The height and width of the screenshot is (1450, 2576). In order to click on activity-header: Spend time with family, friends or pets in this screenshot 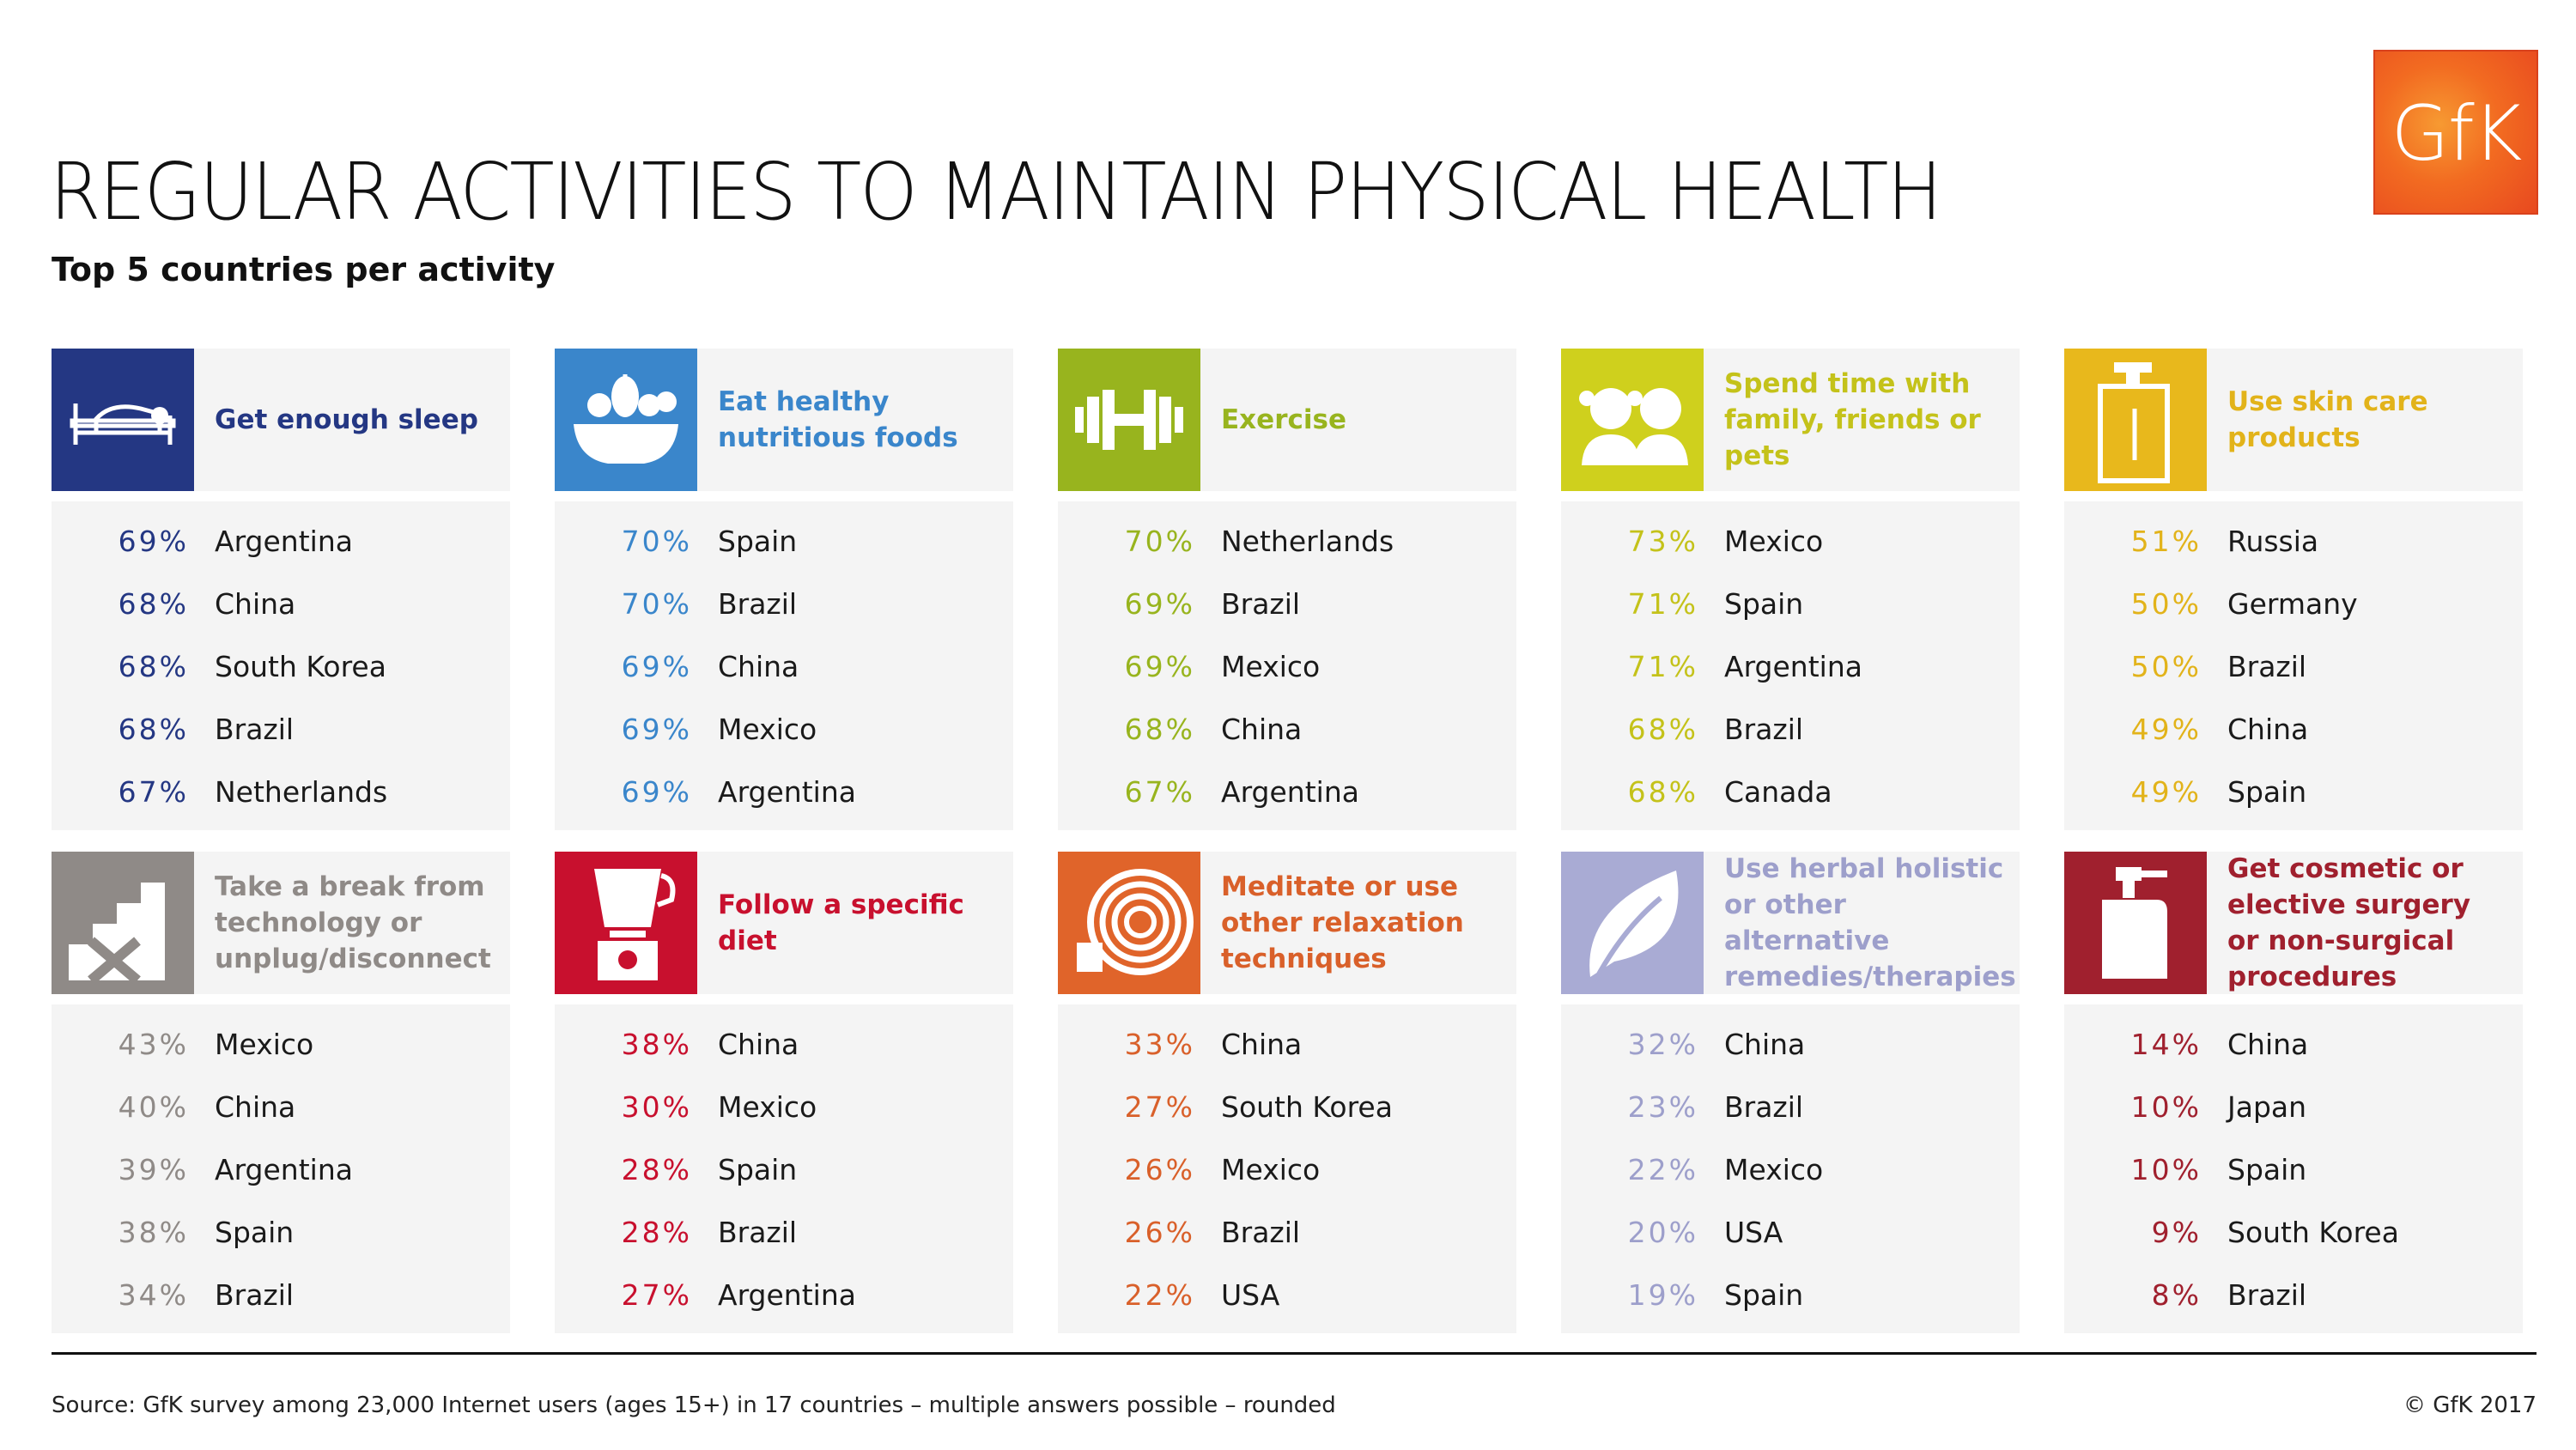, I will do `click(1791, 420)`.